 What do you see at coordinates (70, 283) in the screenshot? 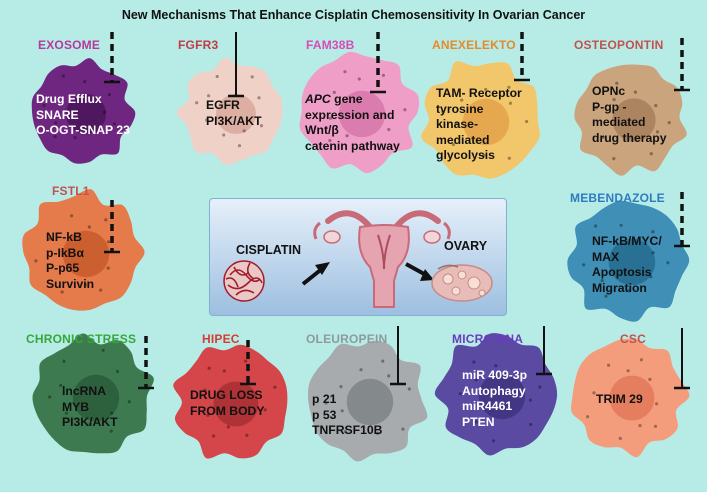
I see `content-line: Survivin` at bounding box center [70, 283].